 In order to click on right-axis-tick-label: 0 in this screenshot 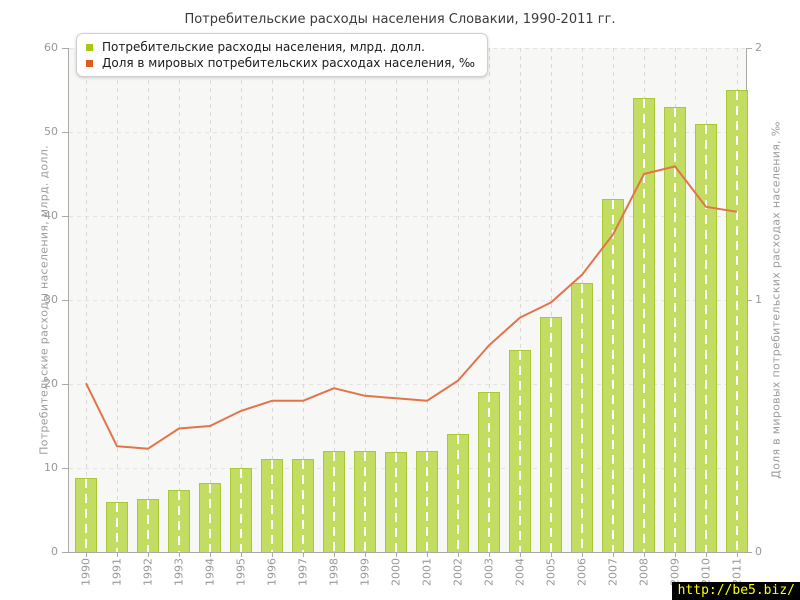, I will do `click(758, 551)`.